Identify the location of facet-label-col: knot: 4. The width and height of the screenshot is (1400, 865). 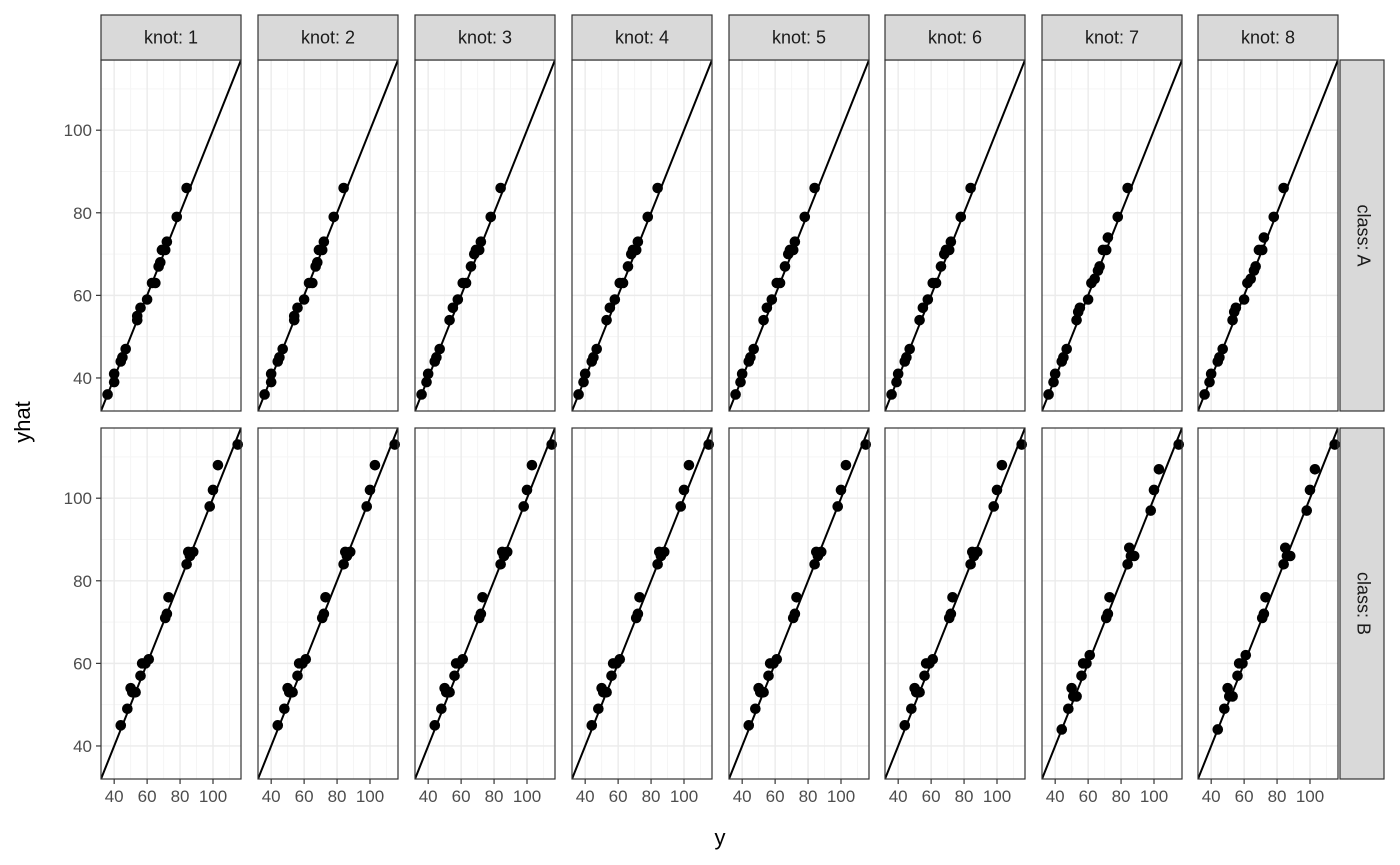
(642, 38).